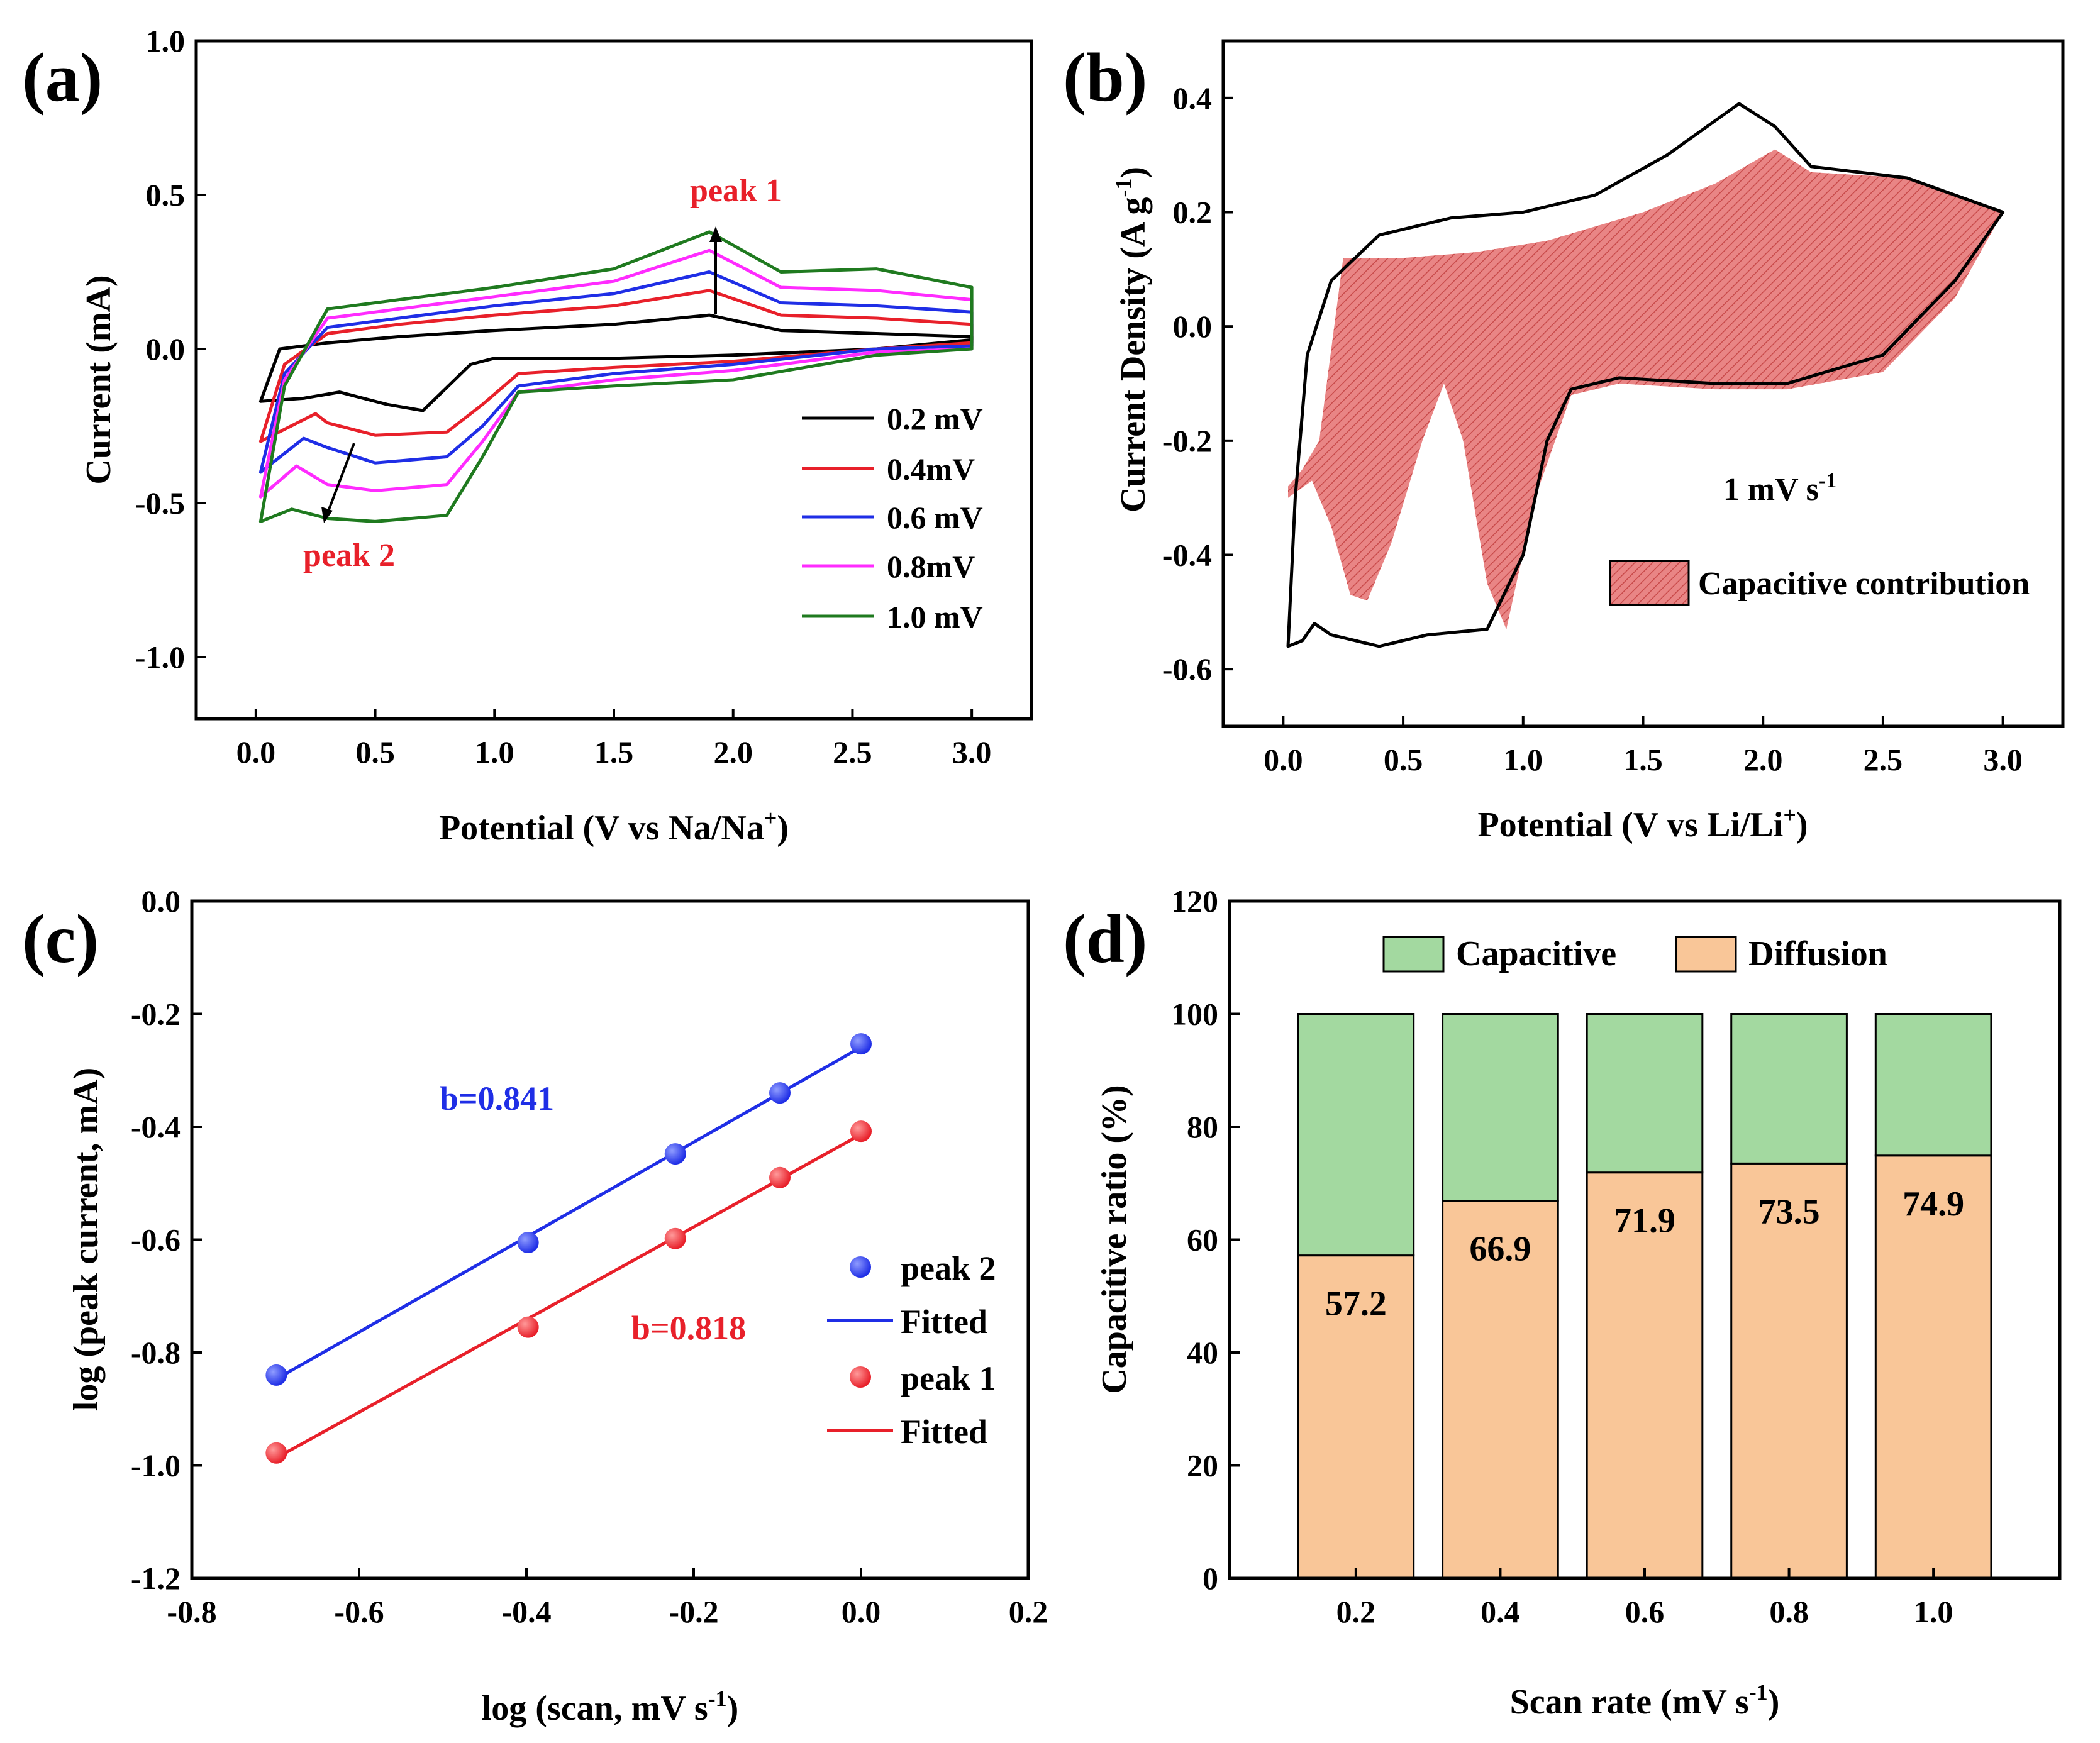  Describe the element at coordinates (526, 1611) in the screenshot. I see `x-tick-label: -0.4` at that location.